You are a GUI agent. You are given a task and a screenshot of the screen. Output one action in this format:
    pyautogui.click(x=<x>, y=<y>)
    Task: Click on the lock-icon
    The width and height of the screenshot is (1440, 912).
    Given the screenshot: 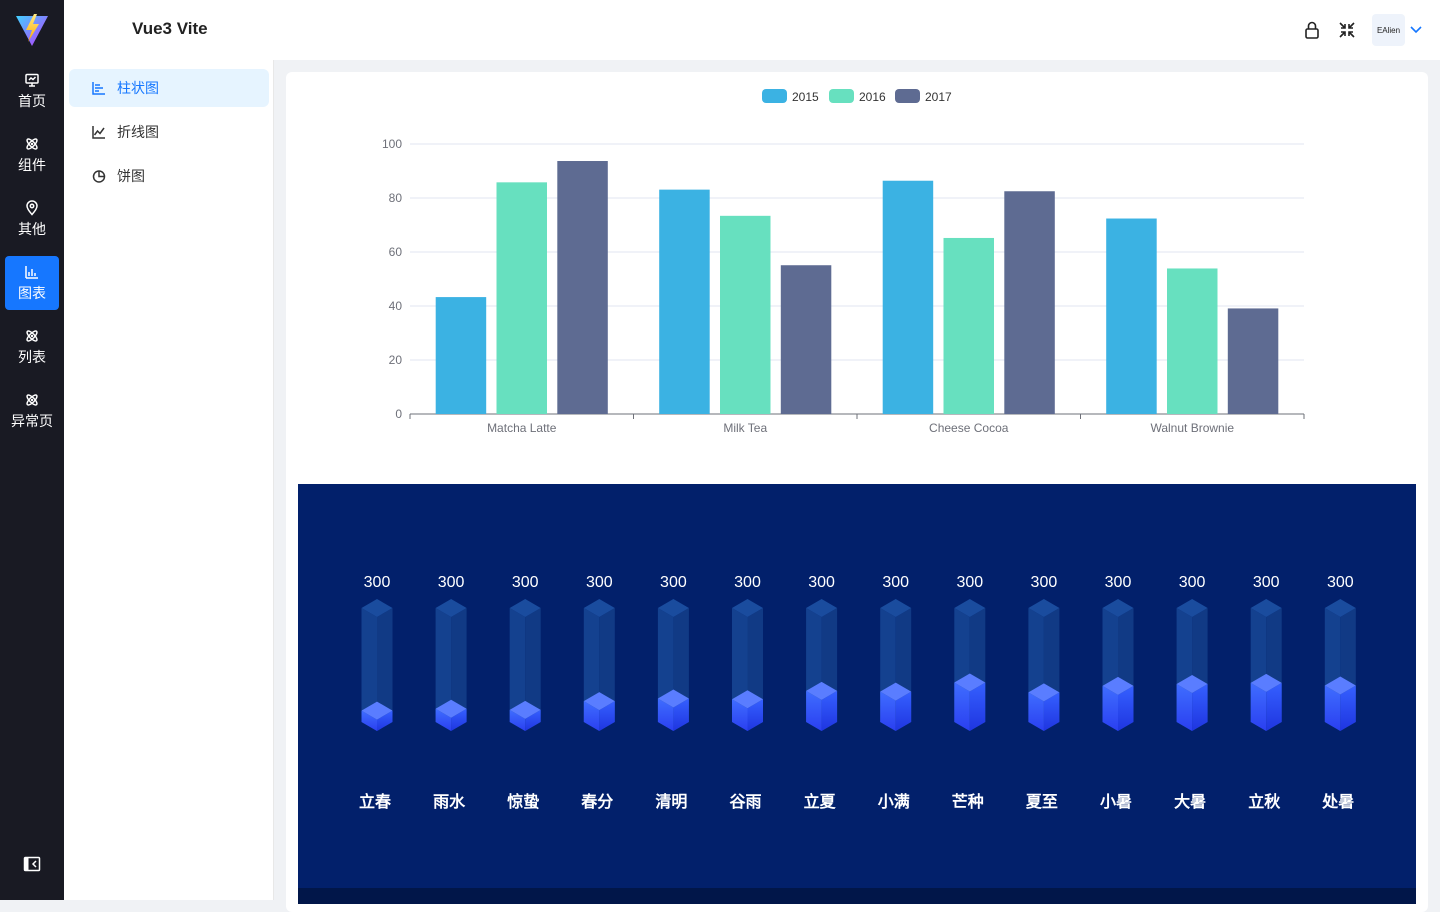 What is the action you would take?
    pyautogui.click(x=1312, y=30)
    